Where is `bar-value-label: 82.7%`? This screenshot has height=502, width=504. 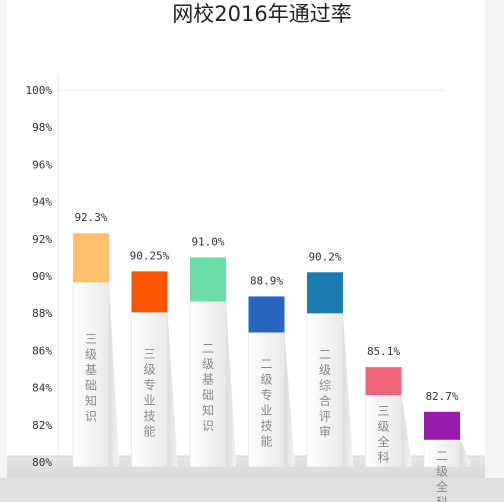
bar-value-label: 82.7% is located at coordinates (441, 396).